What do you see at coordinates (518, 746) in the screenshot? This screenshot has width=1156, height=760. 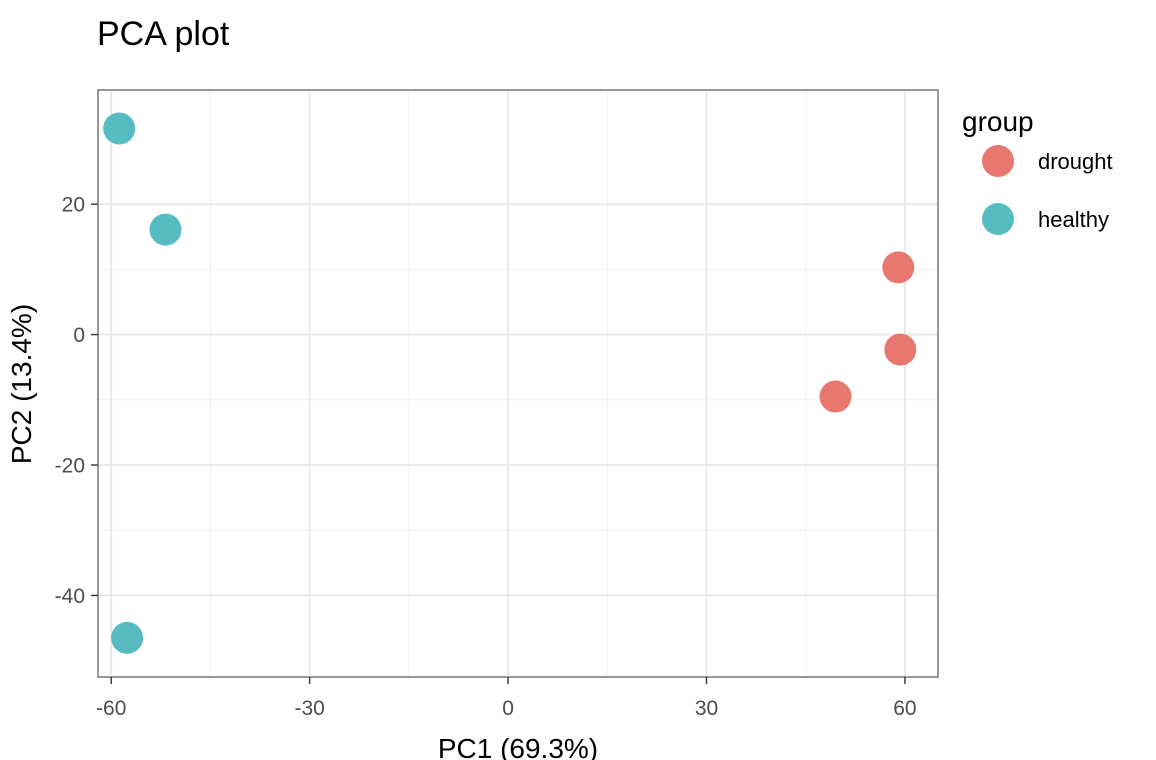 I see `x-axis-title: PC1 (69.3%)` at bounding box center [518, 746].